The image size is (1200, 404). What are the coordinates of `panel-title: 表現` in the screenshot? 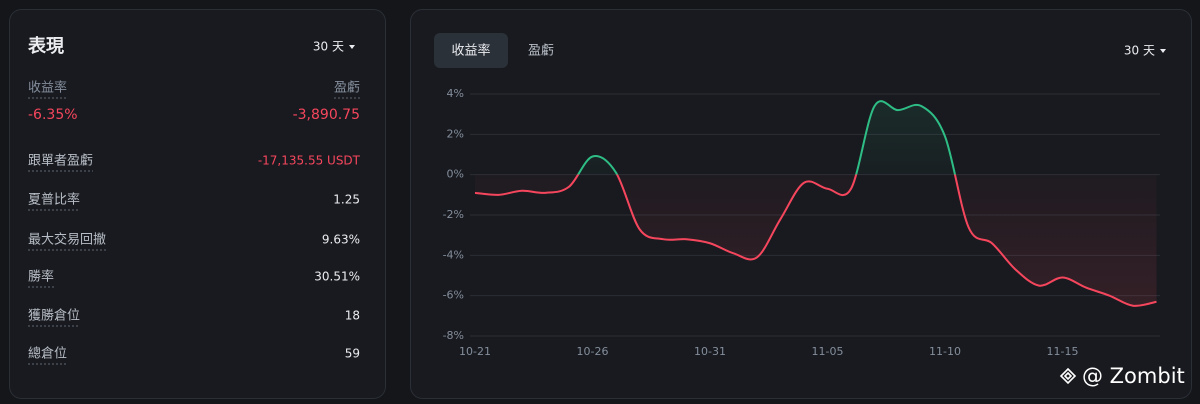 It's located at (46, 46).